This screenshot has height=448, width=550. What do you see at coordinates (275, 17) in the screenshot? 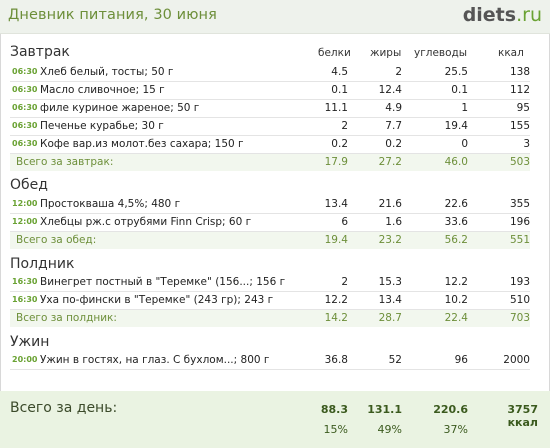
I see `diary-header: Дневник питания, 30 июня diets.ru` at bounding box center [275, 17].